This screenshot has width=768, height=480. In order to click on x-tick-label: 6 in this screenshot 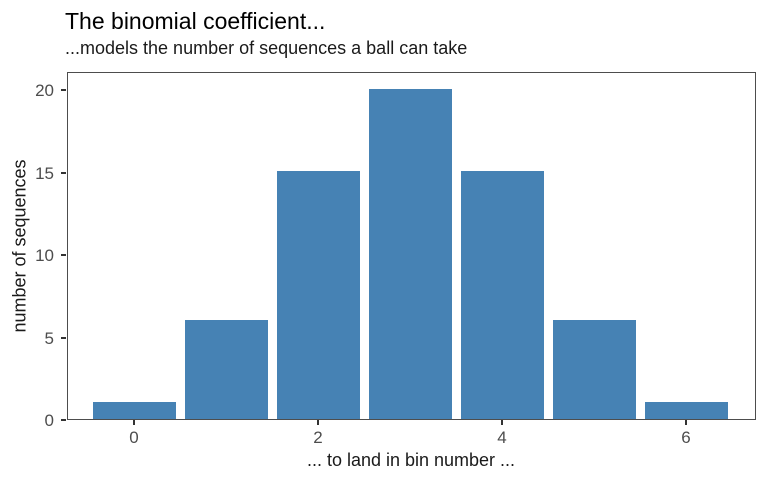, I will do `click(686, 437)`.